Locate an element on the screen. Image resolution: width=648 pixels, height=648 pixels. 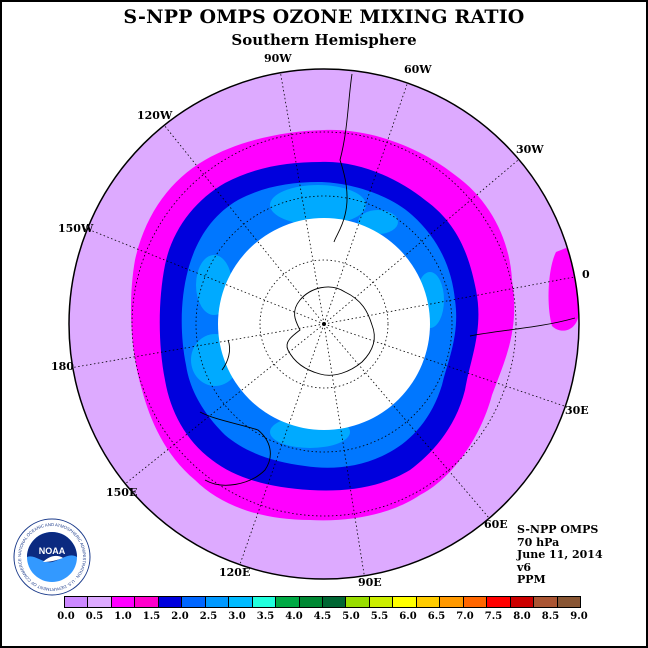
colorbar-tick-label: 7.0 is located at coordinates (465, 616).